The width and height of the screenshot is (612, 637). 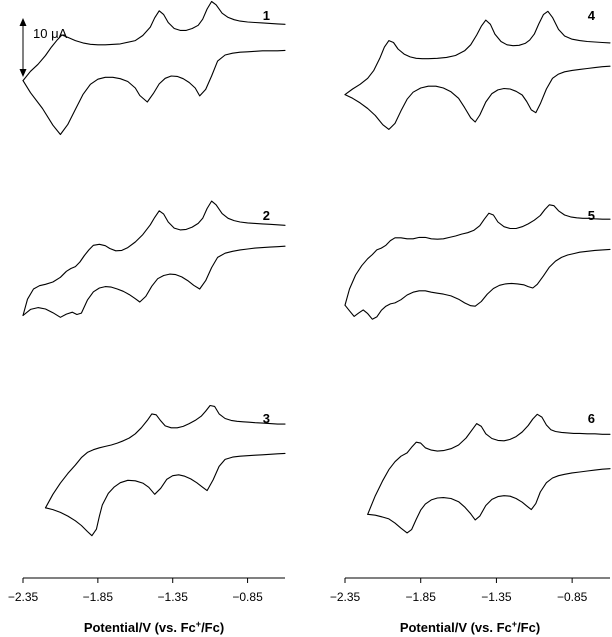 What do you see at coordinates (477, 53) in the screenshot?
I see `cv-curve-4-anodic` at bounding box center [477, 53].